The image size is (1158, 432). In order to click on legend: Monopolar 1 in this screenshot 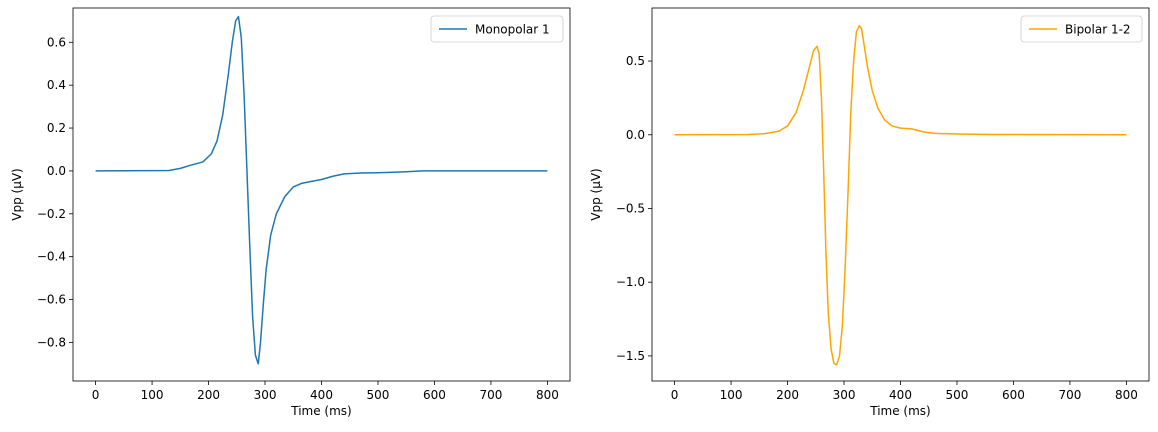, I will do `click(497, 29)`.